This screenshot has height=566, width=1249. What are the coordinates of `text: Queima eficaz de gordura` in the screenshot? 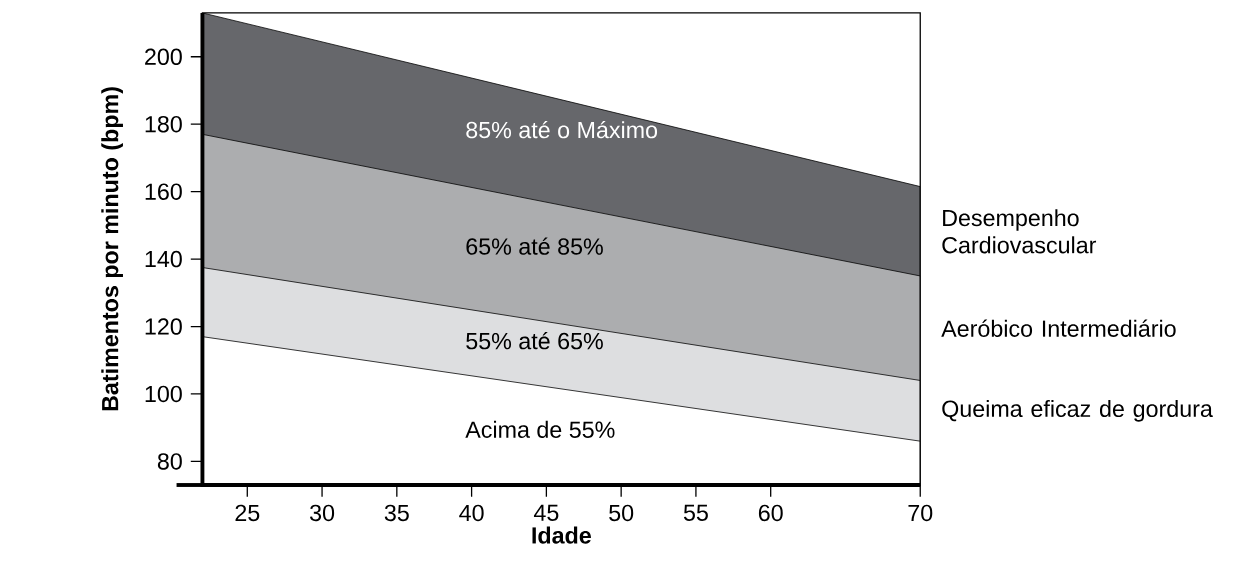 It's located at (1077, 411).